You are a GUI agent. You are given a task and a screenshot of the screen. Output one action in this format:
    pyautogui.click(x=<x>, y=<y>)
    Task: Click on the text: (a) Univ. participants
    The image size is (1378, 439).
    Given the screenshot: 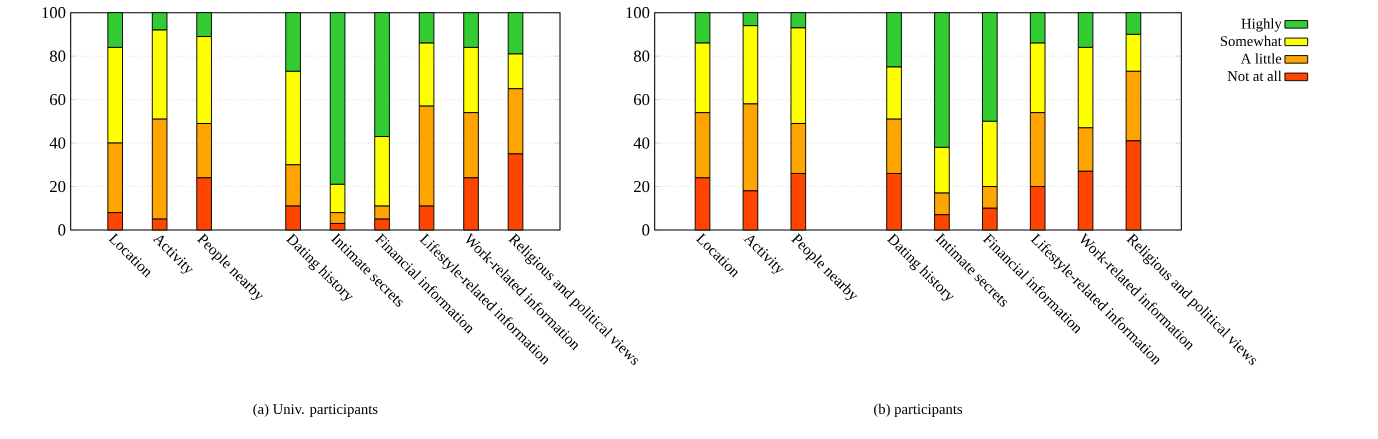 What is the action you would take?
    pyautogui.click(x=315, y=410)
    